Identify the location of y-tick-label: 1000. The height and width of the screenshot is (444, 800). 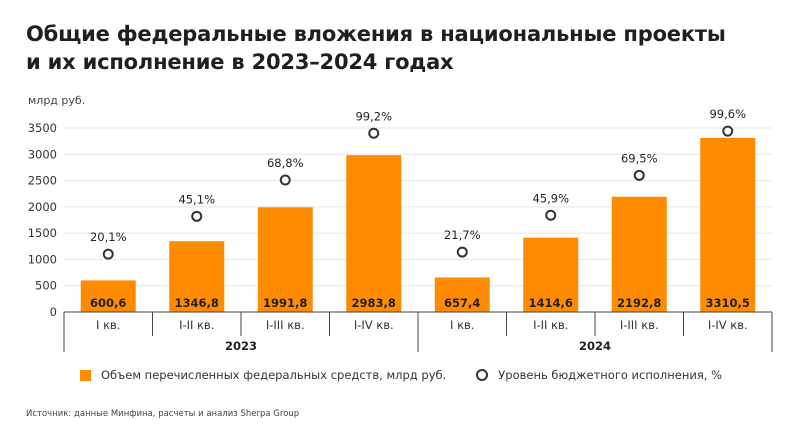
(42, 259).